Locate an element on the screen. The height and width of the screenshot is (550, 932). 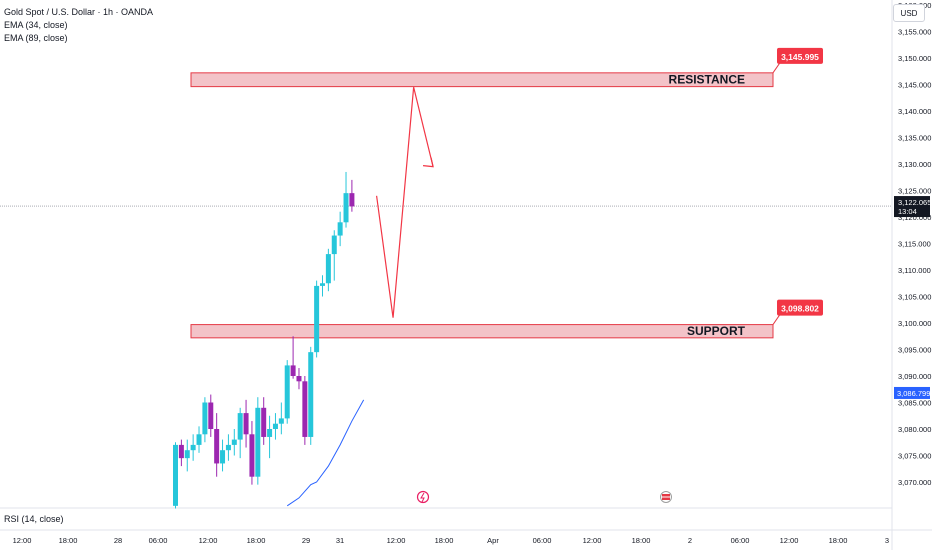
current-price-label is located at coordinates (912, 207).